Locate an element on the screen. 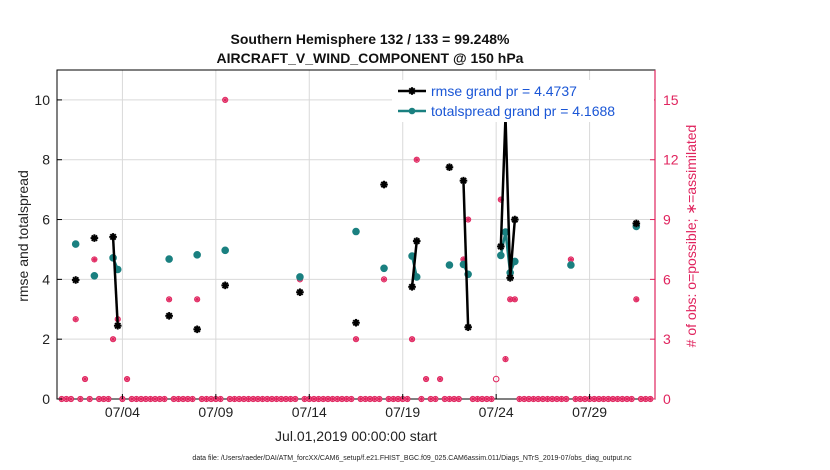 The width and height of the screenshot is (830, 470). legend-rmse-asterisk is located at coordinates (412, 91).